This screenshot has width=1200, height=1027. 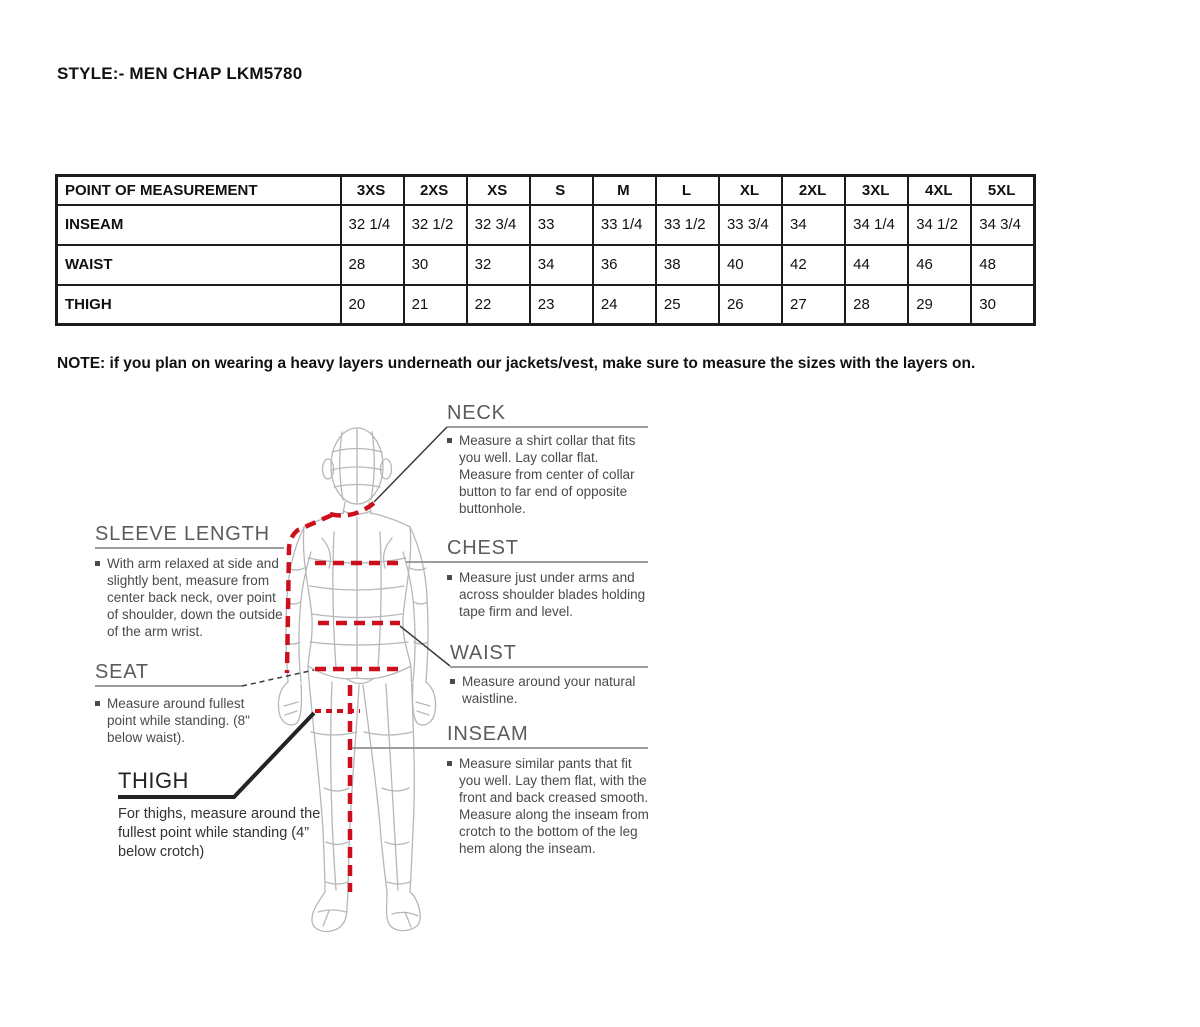 I want to click on neck-callout-line, so click(x=410, y=464).